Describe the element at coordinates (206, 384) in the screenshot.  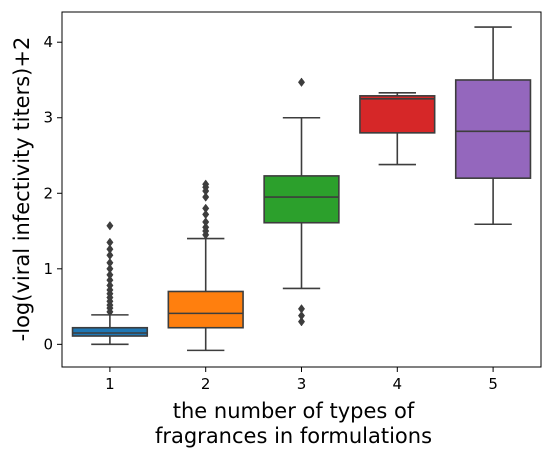
I see `x-tick-label: 2` at that location.